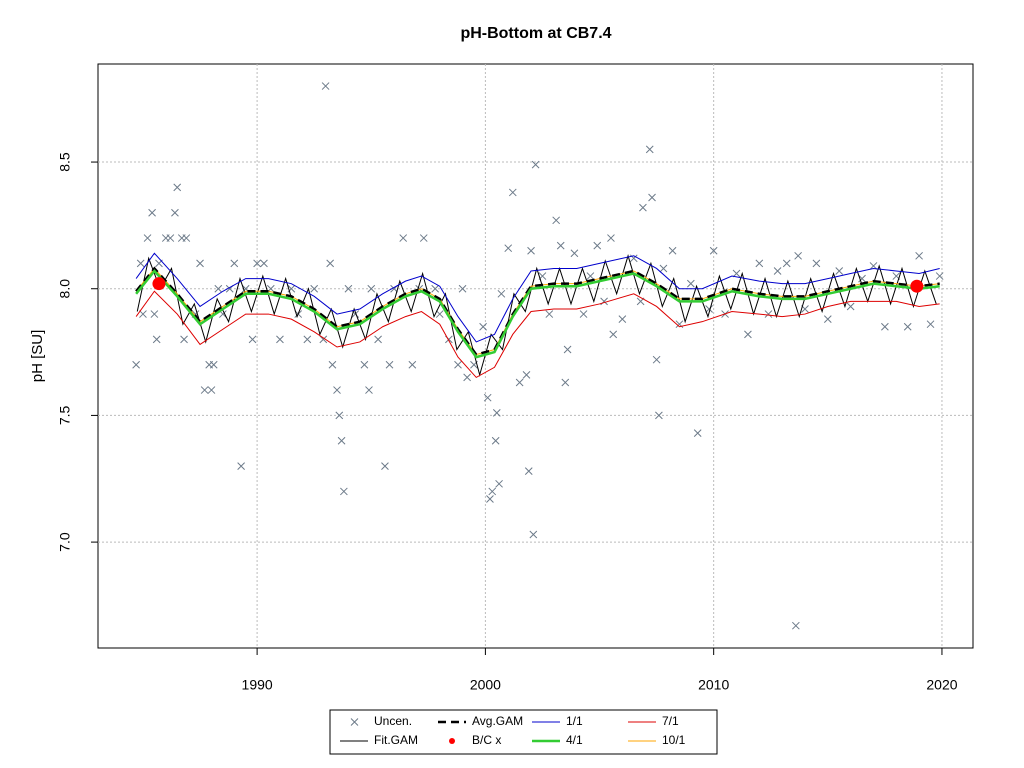 This screenshot has width=1024, height=768. What do you see at coordinates (257, 685) in the screenshot?
I see `x-tick-label: 1990` at bounding box center [257, 685].